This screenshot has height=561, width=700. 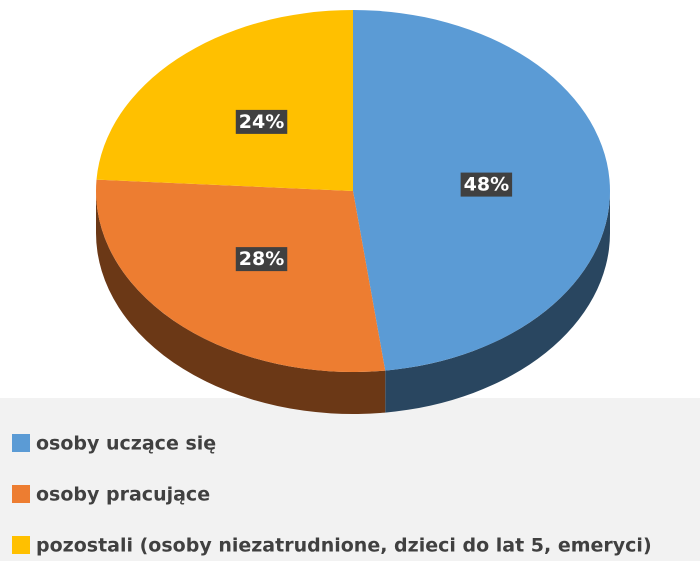 I want to click on slice-side, so click(x=497, y=302).